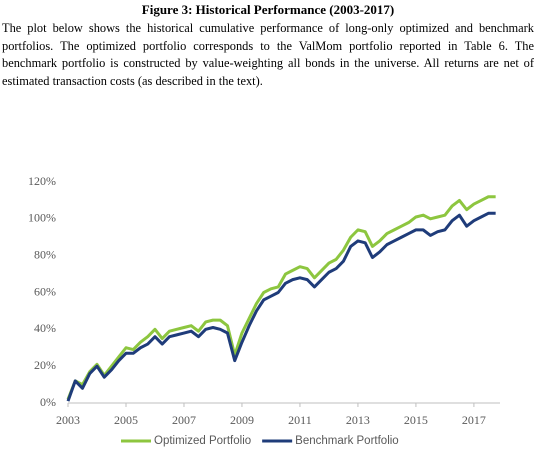 Image resolution: width=536 pixels, height=451 pixels. Describe the element at coordinates (474, 420) in the screenshot. I see `x-tick-label: 2017` at that location.